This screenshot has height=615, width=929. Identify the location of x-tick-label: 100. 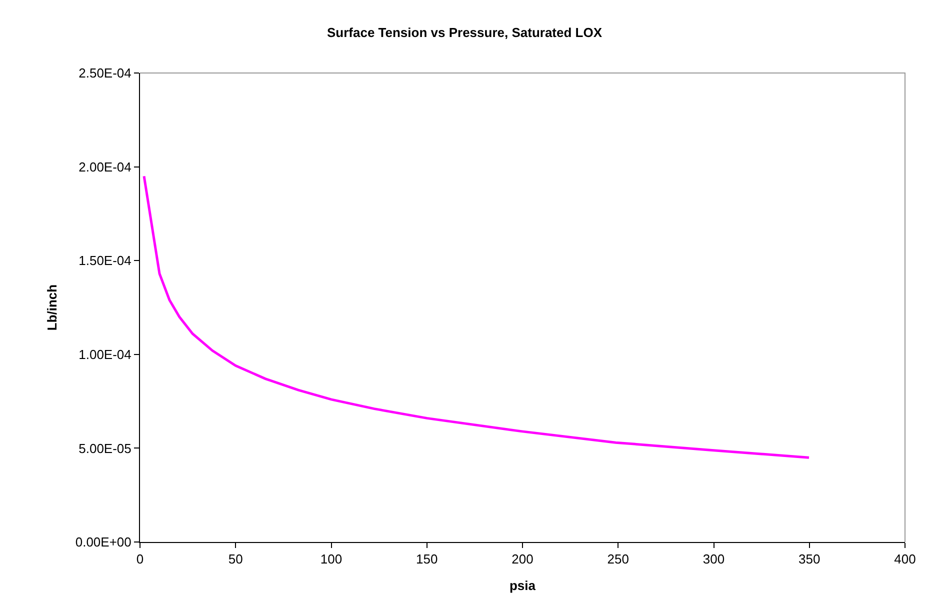
(331, 559).